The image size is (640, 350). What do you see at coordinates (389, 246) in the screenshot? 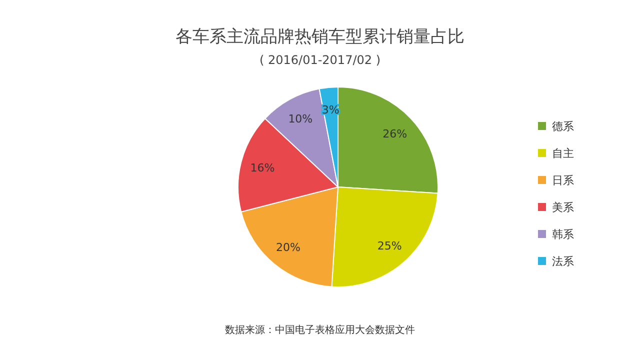
I see `data-label: 25%` at bounding box center [389, 246].